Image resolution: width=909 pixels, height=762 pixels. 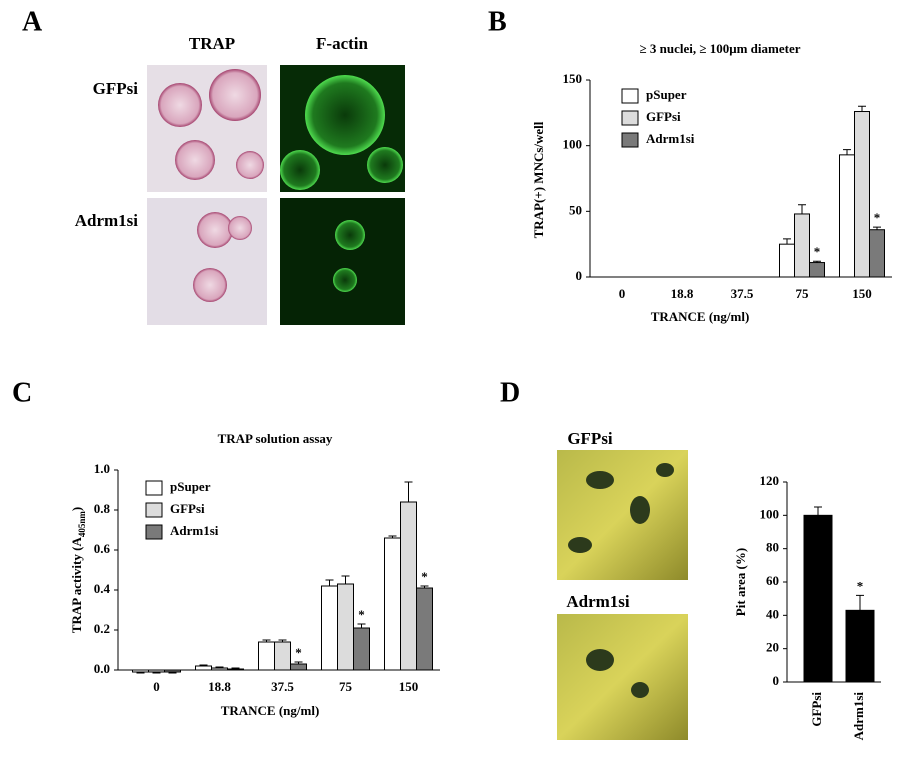 I want to click on column-label: TRAP, so click(x=212, y=43).